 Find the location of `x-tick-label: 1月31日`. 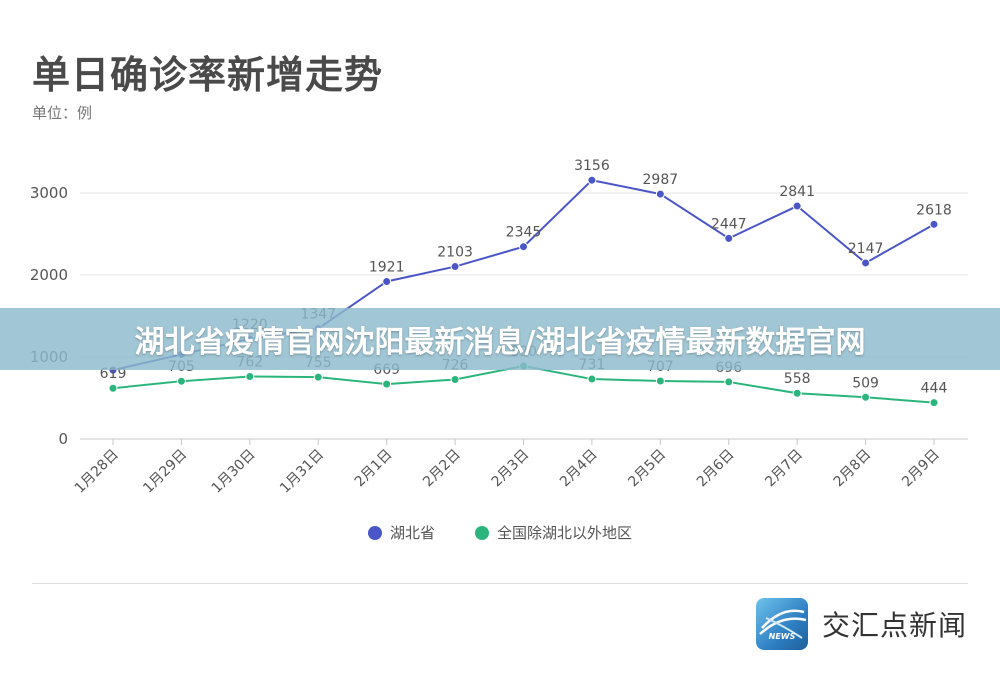

x-tick-label: 1月31日 is located at coordinates (302, 472).